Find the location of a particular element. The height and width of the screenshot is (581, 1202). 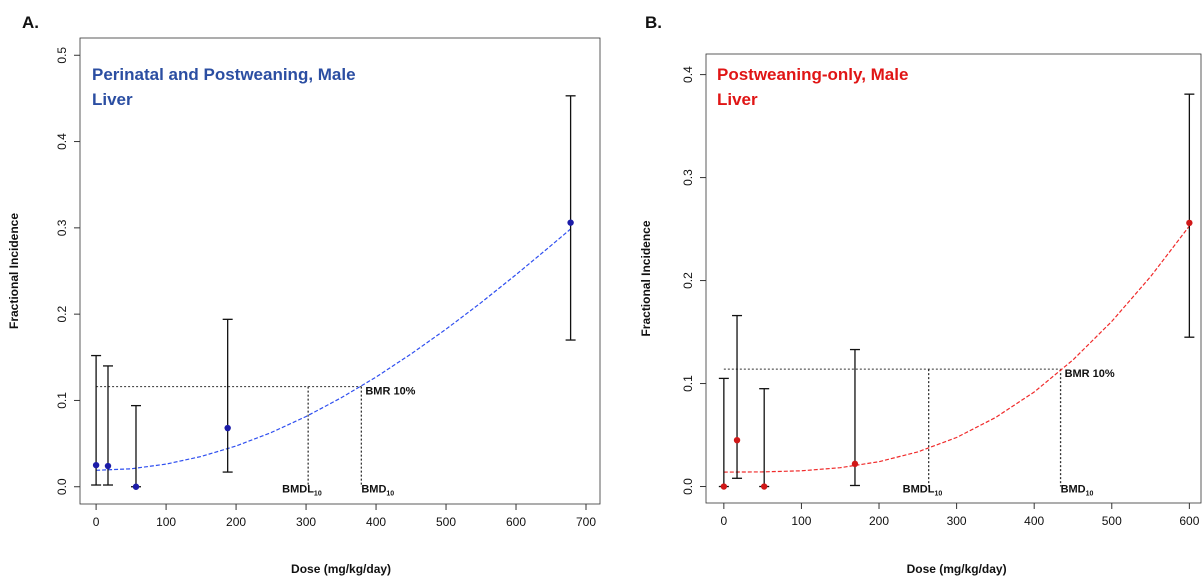

panel-label: A. is located at coordinates (30, 22).